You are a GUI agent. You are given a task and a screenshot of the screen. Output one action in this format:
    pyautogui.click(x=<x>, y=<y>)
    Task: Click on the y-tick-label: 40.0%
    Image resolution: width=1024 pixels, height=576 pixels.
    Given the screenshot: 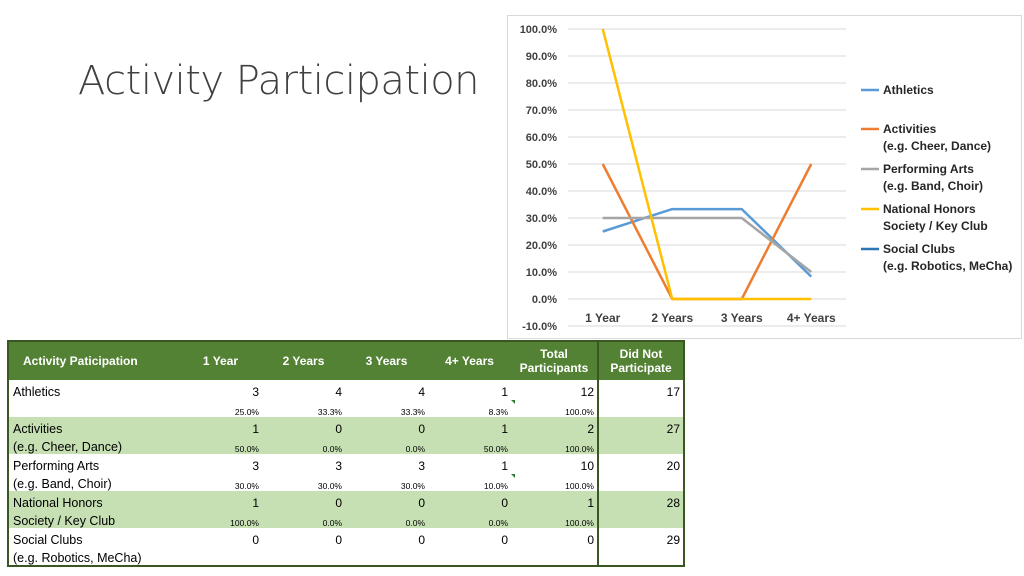 What is the action you would take?
    pyautogui.click(x=541, y=192)
    